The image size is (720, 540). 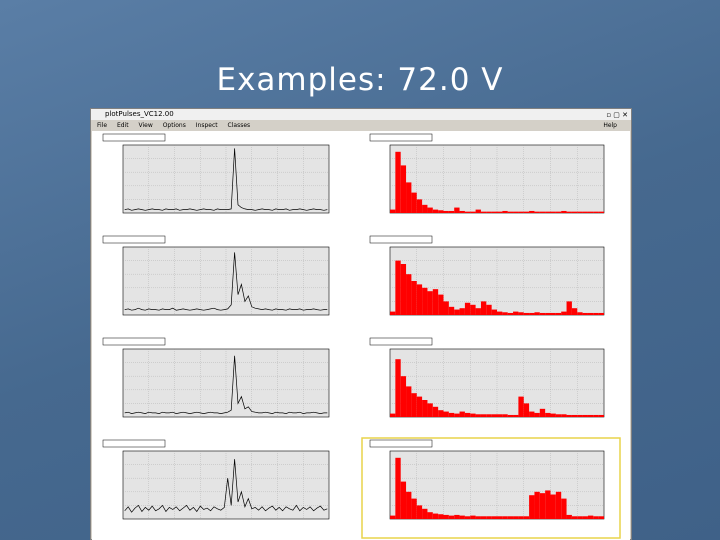 I want to click on waveform-line, so click(x=226, y=281).